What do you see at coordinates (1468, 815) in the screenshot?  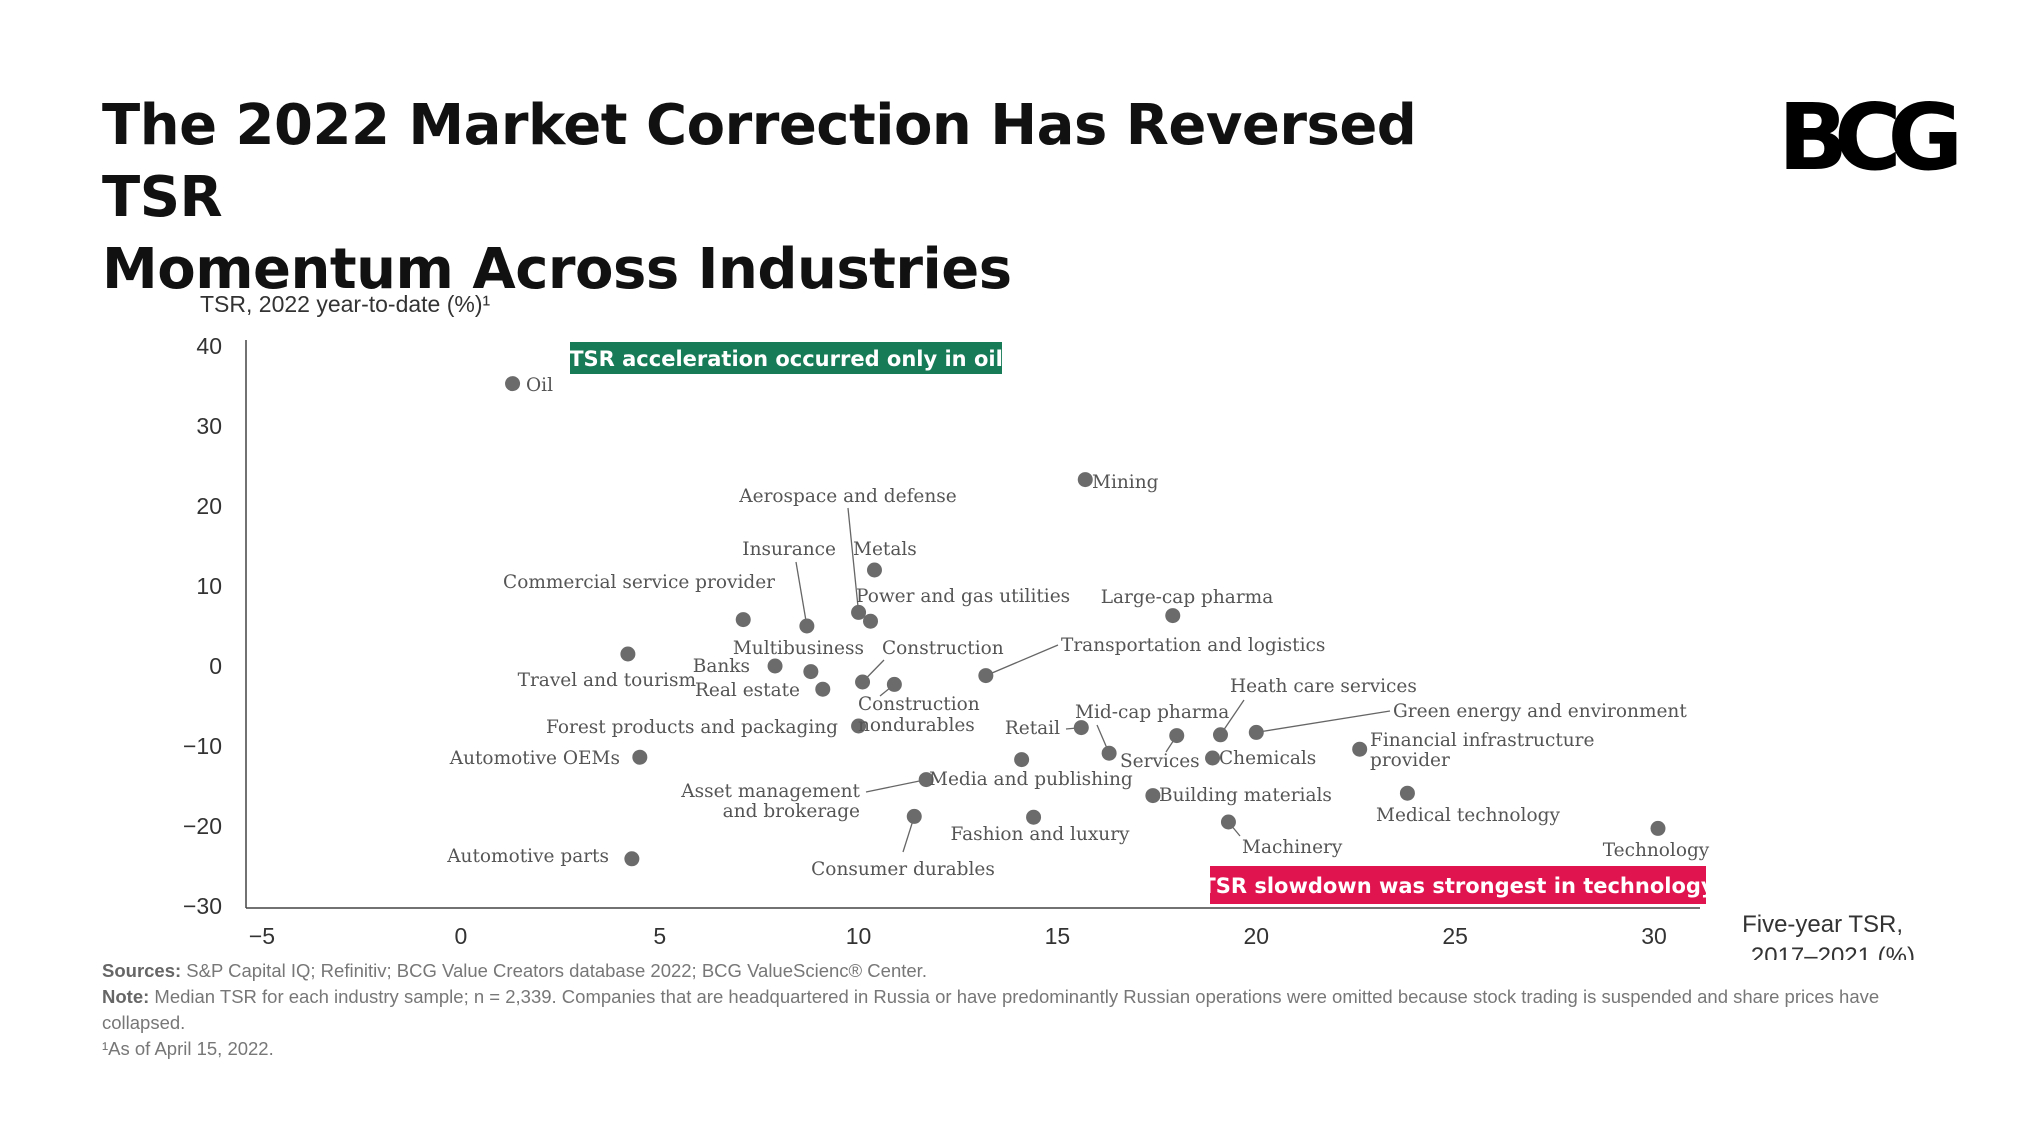 I see `point-label: Medical technology` at bounding box center [1468, 815].